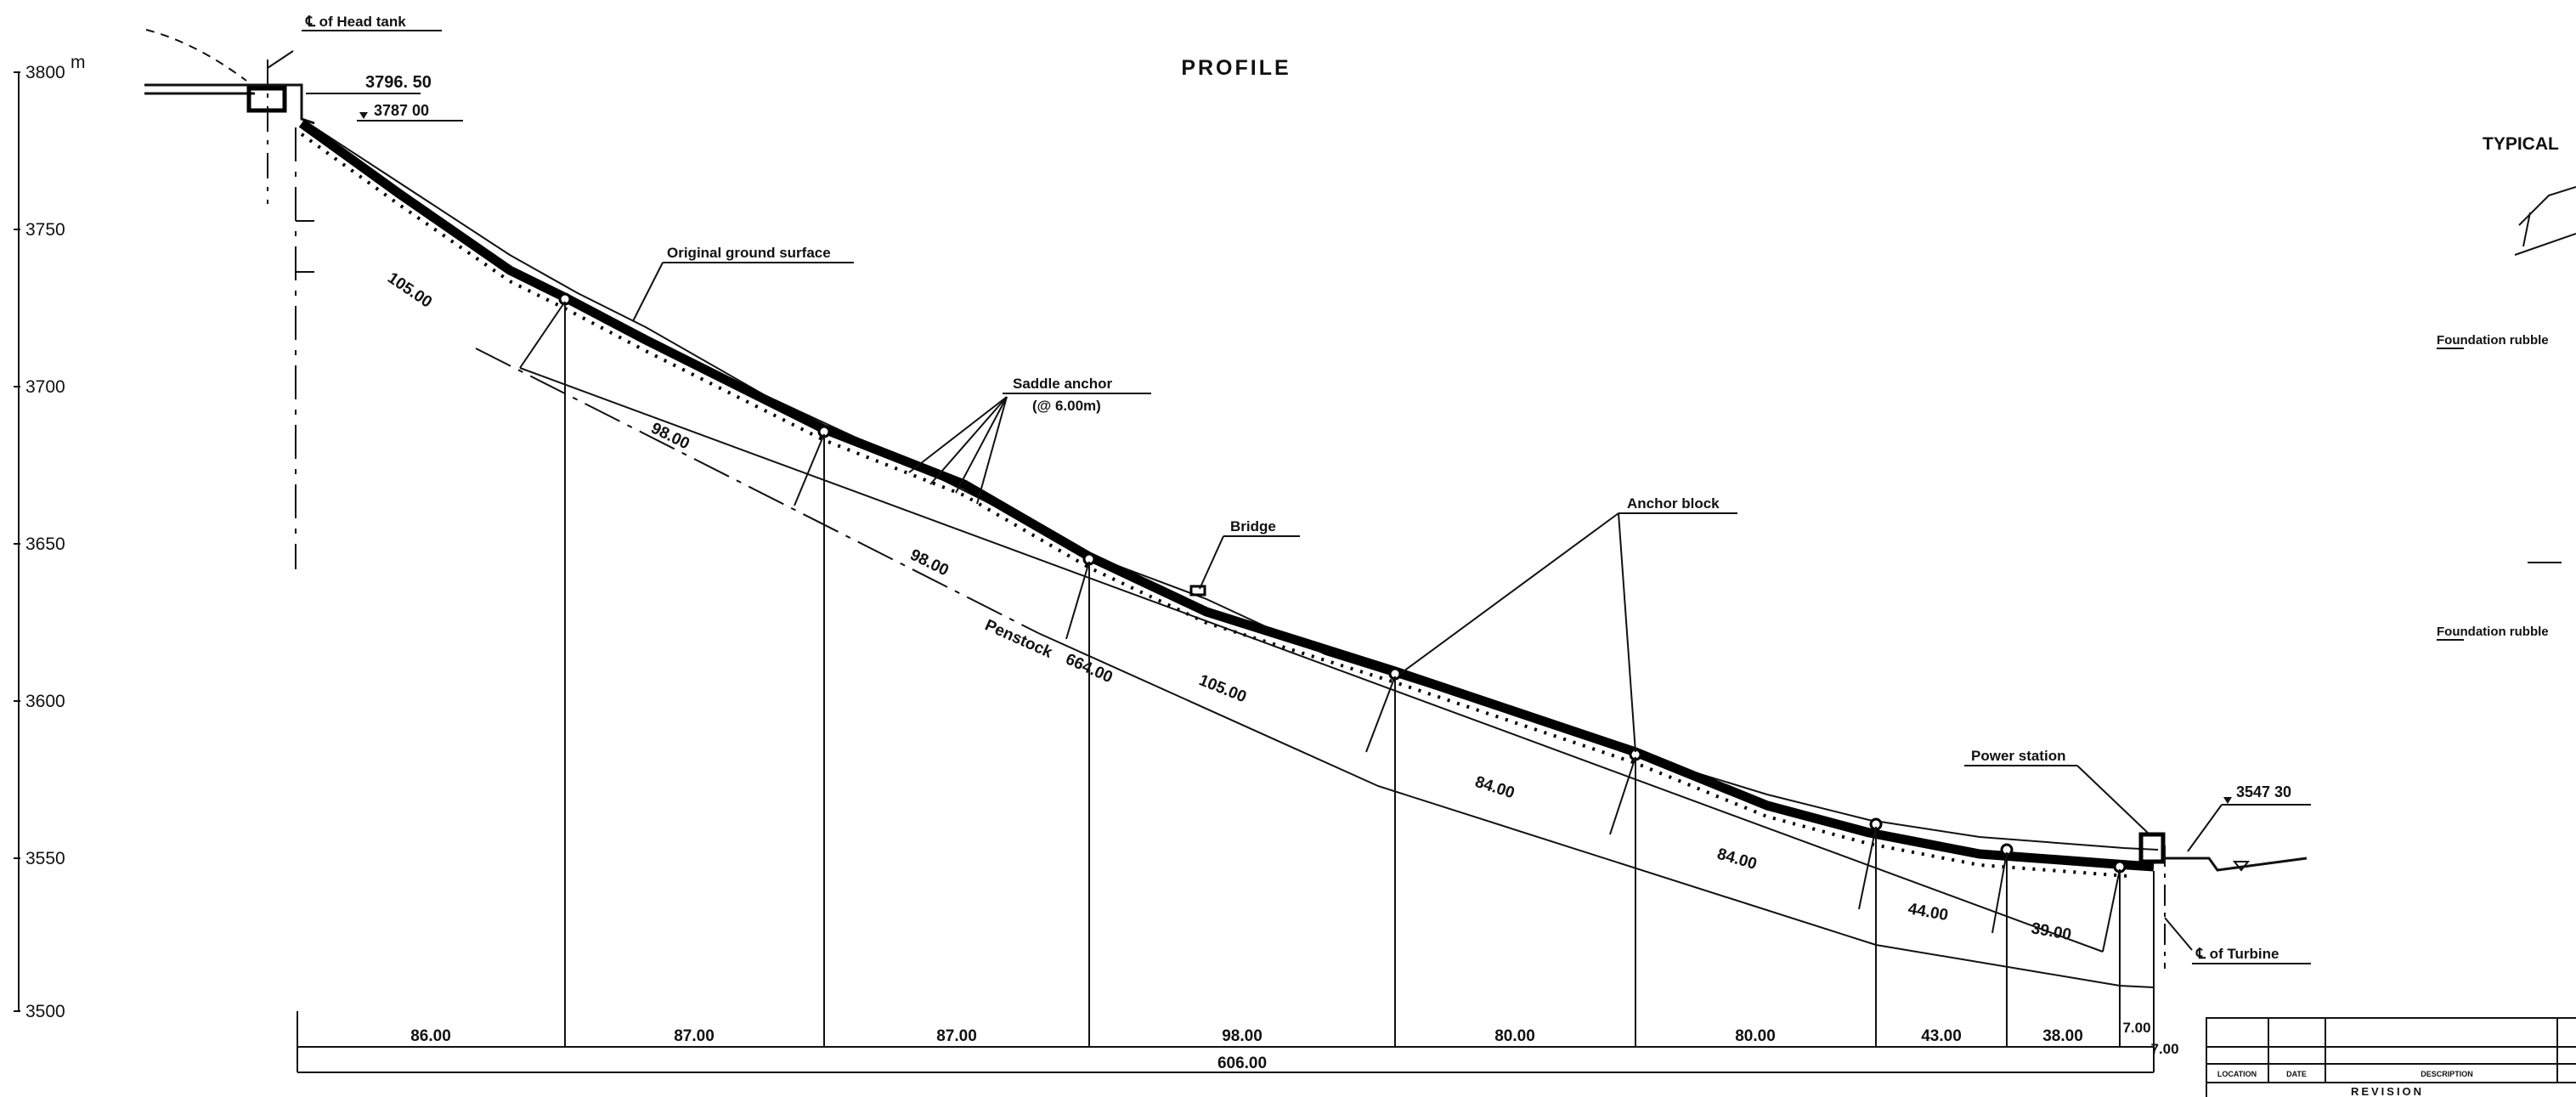 The height and width of the screenshot is (1097, 2576). Describe the element at coordinates (280, 59) in the screenshot. I see `head-tank-leader` at that location.